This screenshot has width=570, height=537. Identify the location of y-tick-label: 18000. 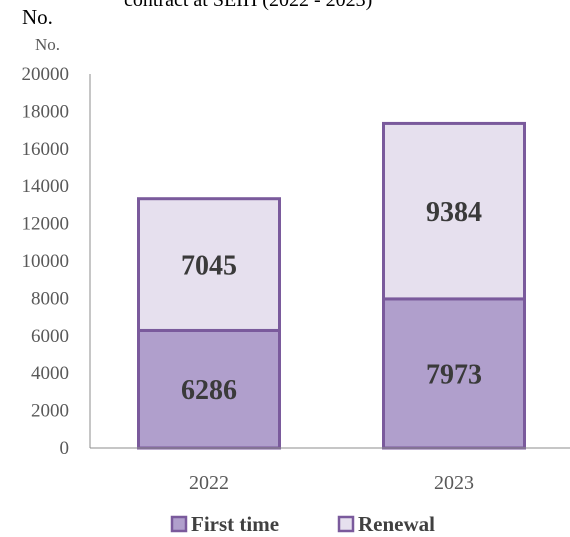
(46, 111).